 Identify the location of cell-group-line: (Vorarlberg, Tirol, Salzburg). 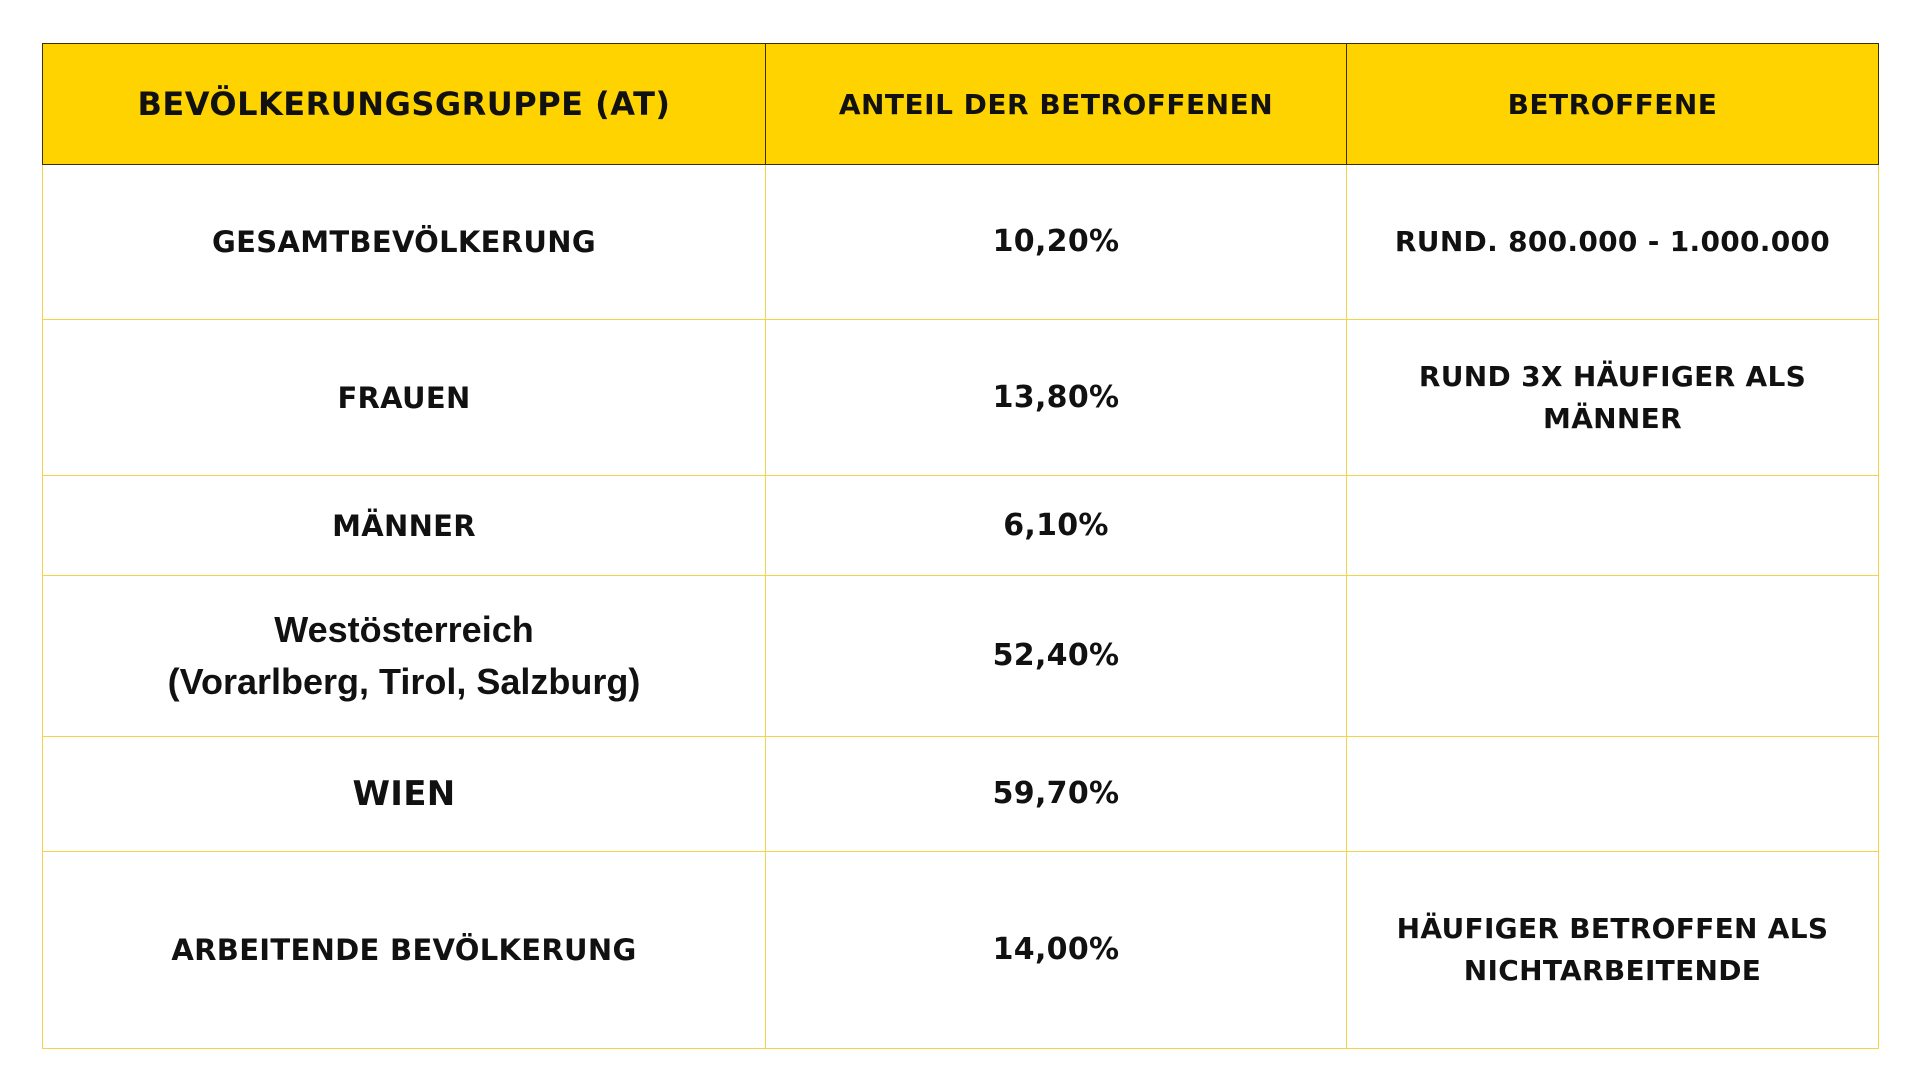
(404, 681).